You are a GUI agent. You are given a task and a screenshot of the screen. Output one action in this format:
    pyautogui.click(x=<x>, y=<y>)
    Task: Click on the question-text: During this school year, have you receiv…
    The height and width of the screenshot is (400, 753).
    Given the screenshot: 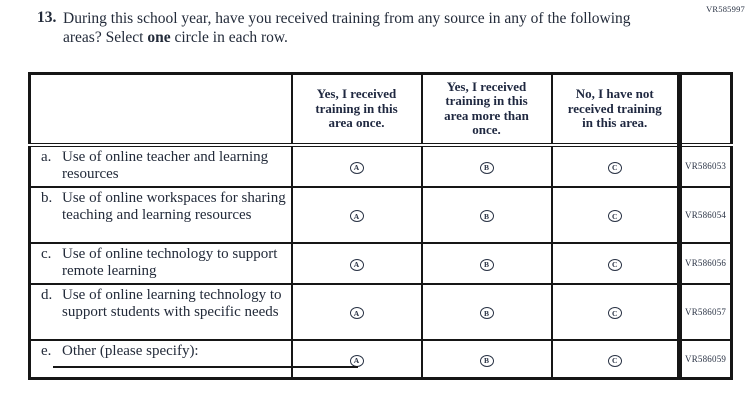 What is the action you would take?
    pyautogui.click(x=363, y=28)
    